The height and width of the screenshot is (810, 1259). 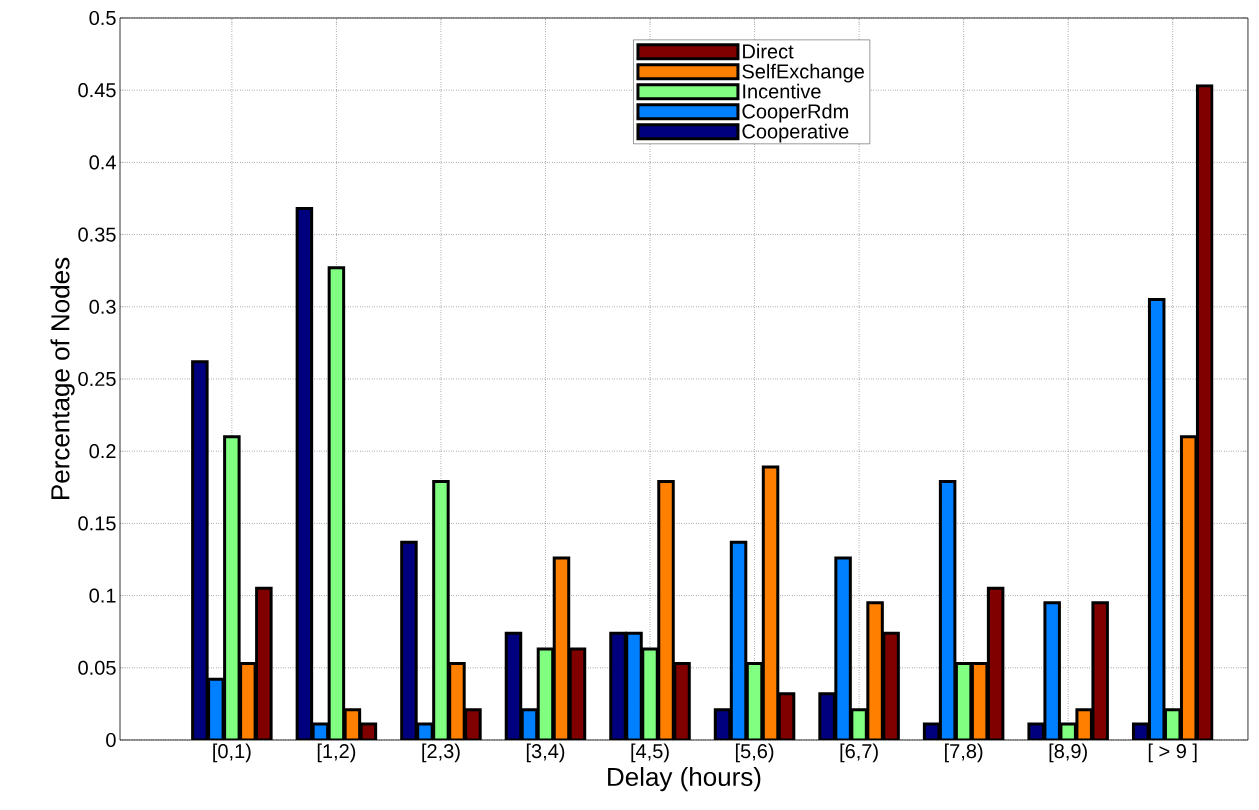 What do you see at coordinates (232, 753) in the screenshot?
I see `x-tick-label: [0,1)` at bounding box center [232, 753].